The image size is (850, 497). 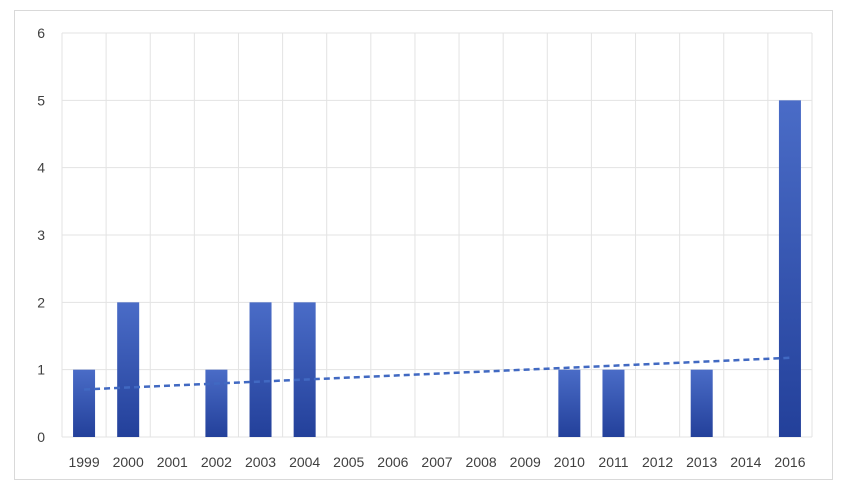 I want to click on x-tick-label: 2011, so click(x=613, y=462).